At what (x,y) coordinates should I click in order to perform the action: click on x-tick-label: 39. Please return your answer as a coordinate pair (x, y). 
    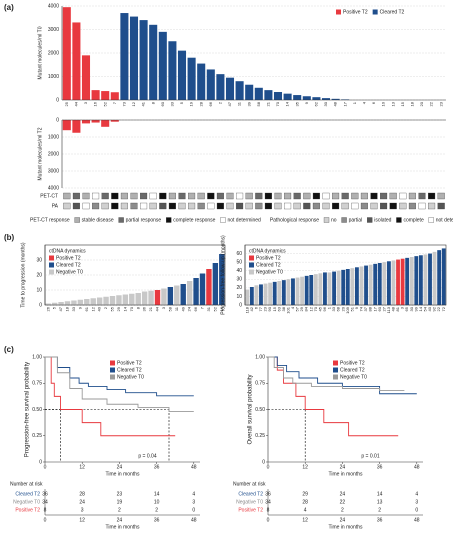
    Looking at the image, I should click on (248, 103).